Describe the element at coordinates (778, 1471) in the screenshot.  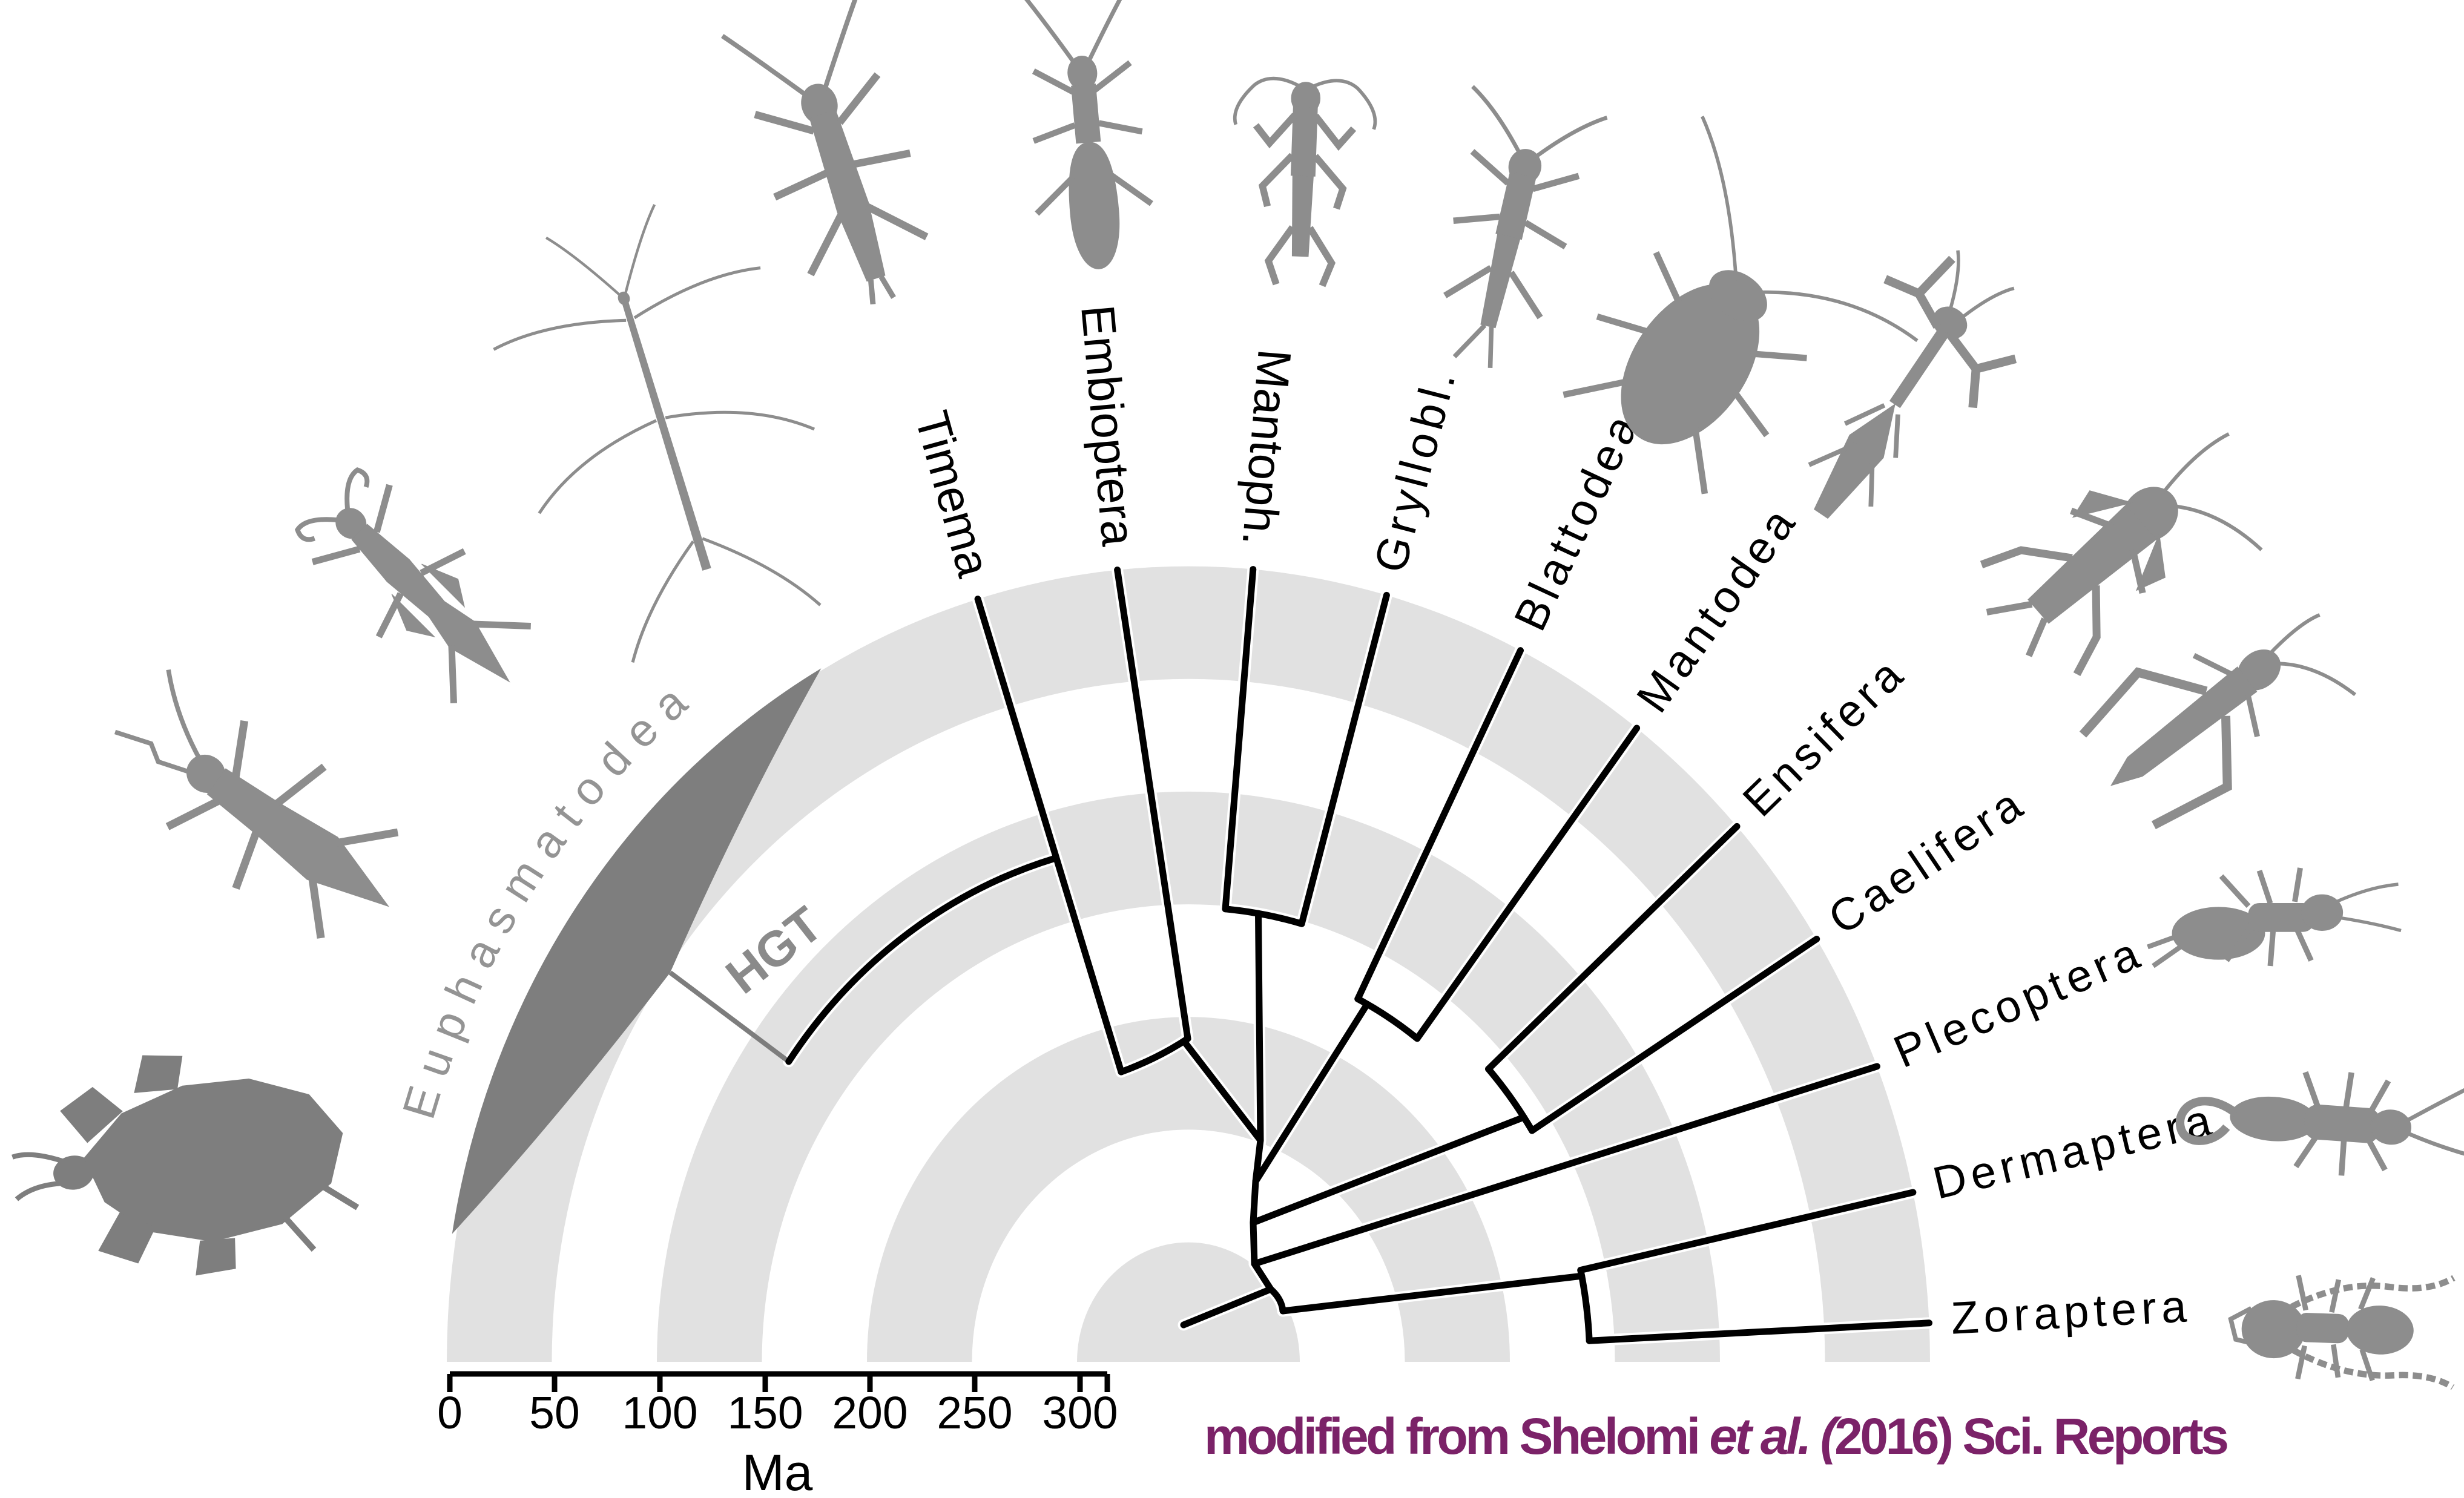
I see `svg-text: Ma` at that location.